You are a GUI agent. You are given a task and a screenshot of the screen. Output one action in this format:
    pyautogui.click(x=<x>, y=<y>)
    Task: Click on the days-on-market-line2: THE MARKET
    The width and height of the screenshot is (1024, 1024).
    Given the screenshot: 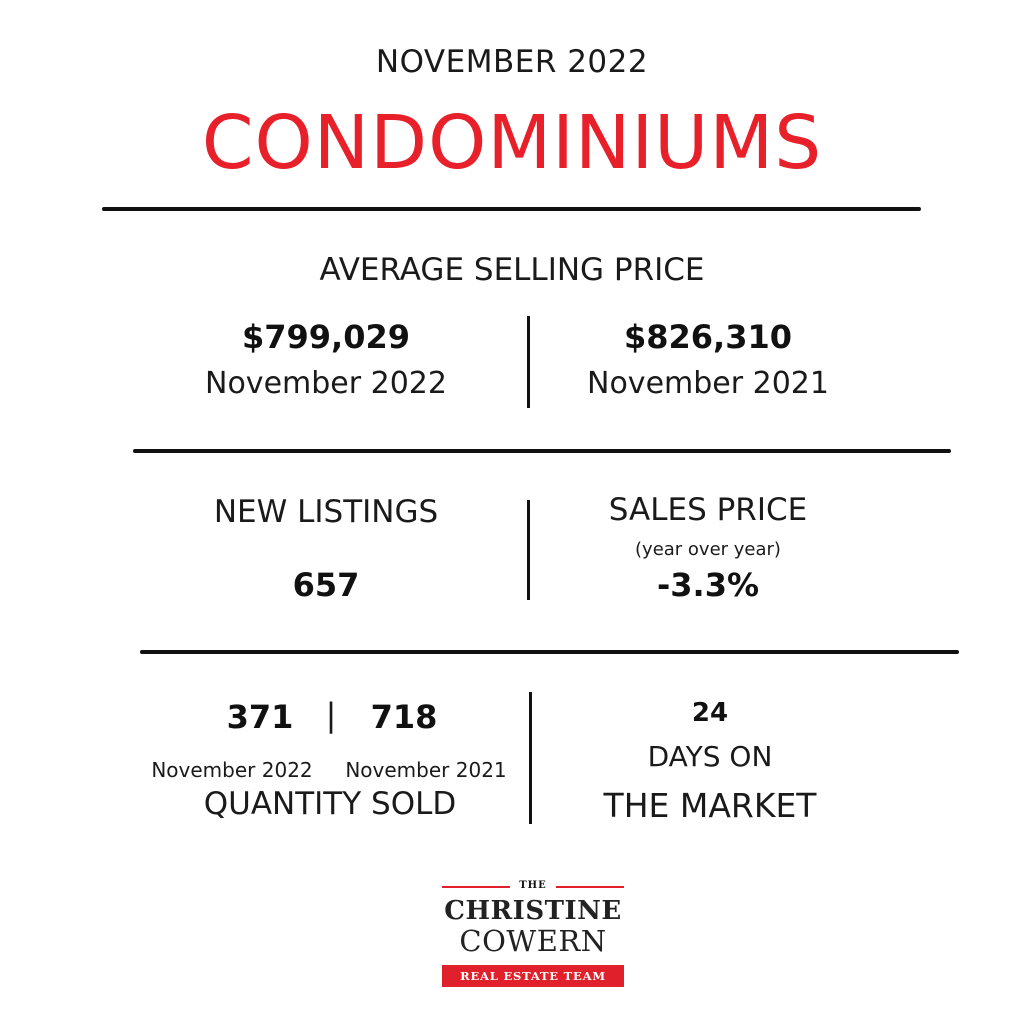 What is the action you would take?
    pyautogui.click(x=710, y=805)
    